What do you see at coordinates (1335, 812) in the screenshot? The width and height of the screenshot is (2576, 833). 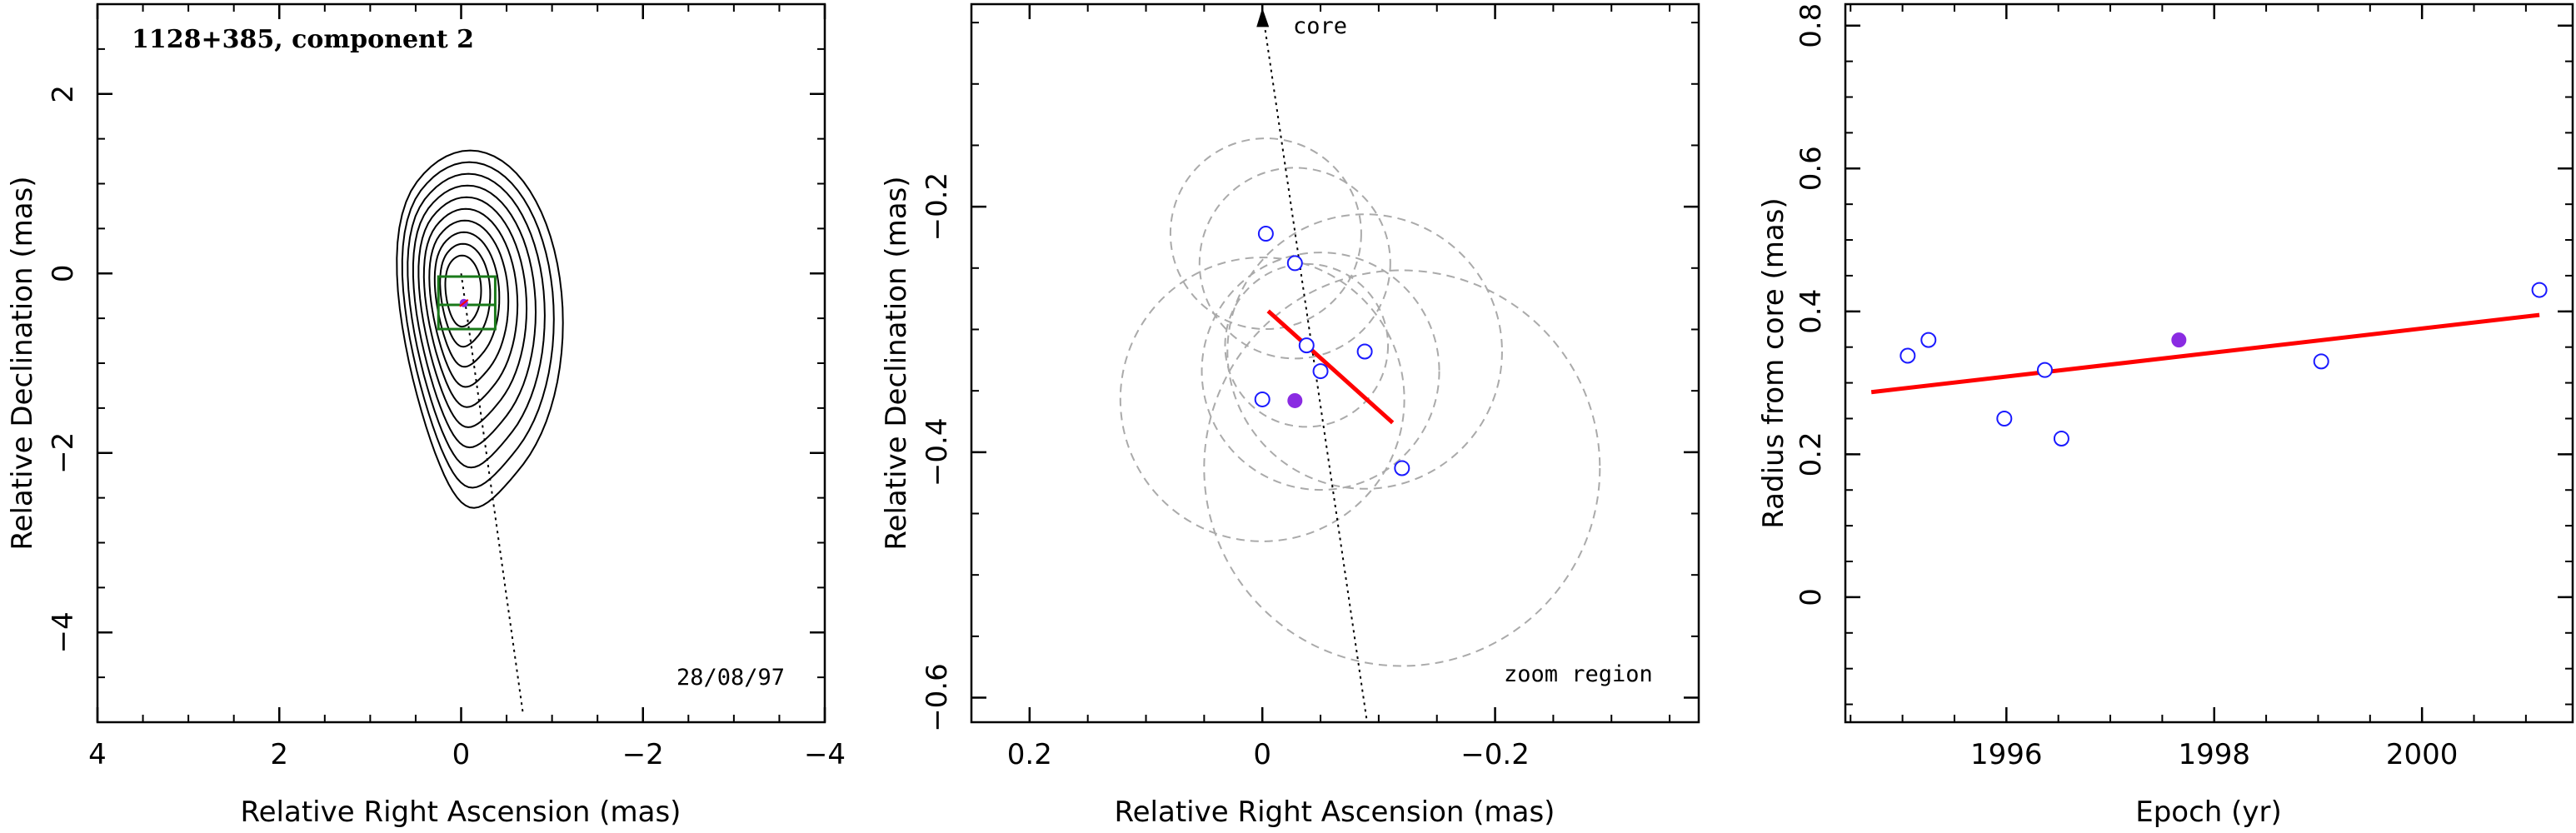 I see `panel2-xlabel: Relative Right Ascension (mas)` at bounding box center [1335, 812].